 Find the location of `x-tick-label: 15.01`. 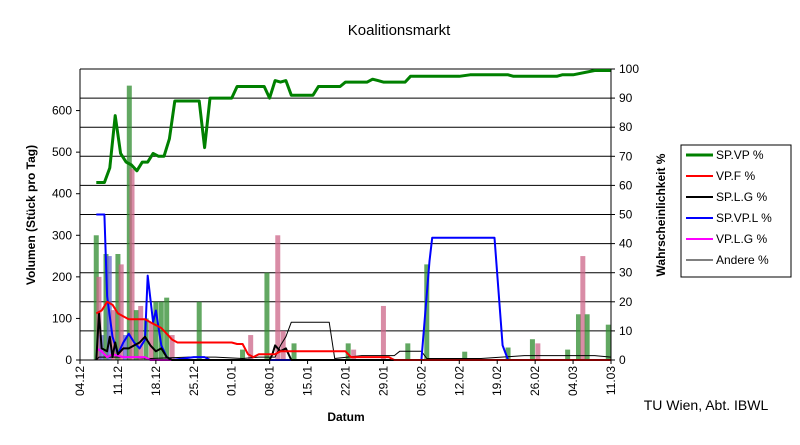

x-tick-label: 15.01 is located at coordinates (308, 381).